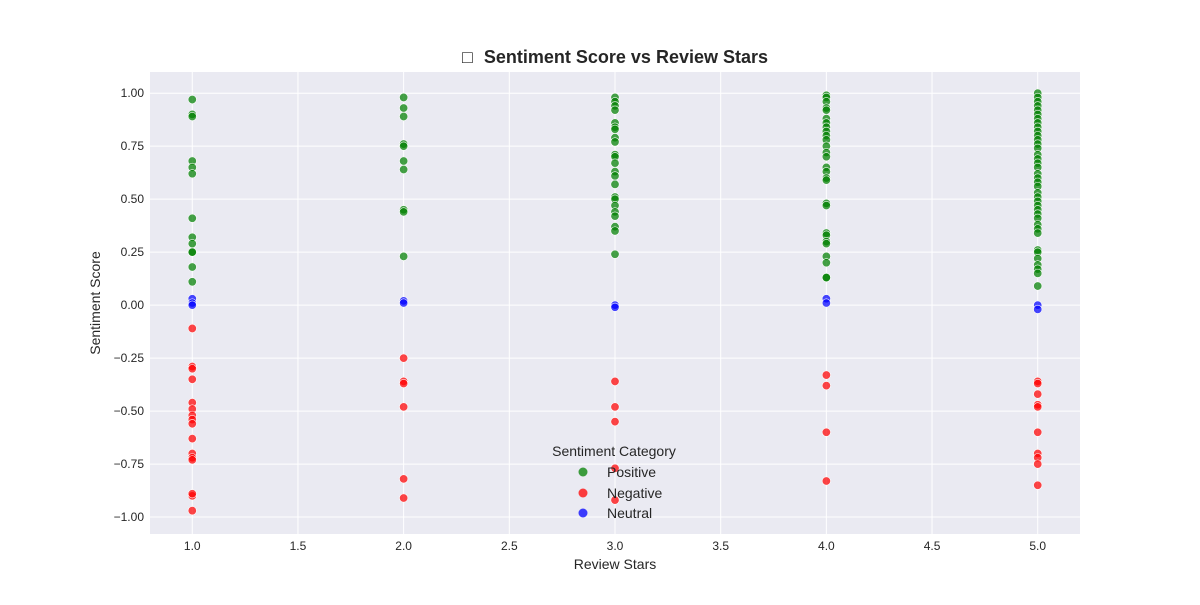 The width and height of the screenshot is (1200, 605). Describe the element at coordinates (932, 546) in the screenshot. I see `x-tick-label: 4.5` at that location.